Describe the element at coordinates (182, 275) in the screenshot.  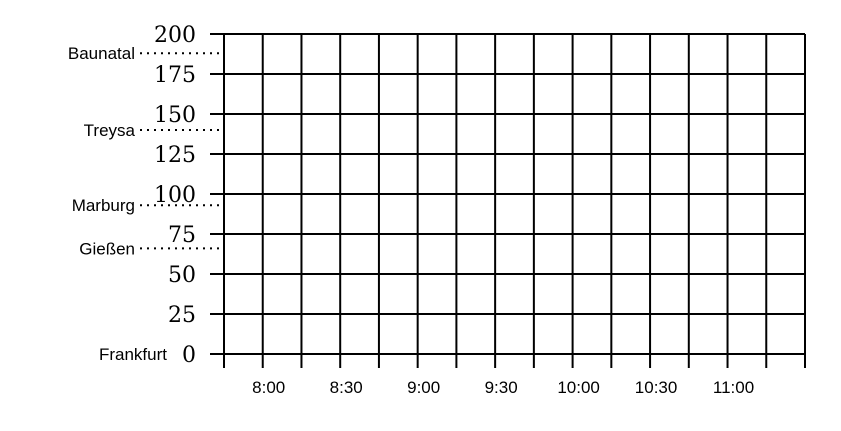
I see `y-tick-label-50: 50` at that location.